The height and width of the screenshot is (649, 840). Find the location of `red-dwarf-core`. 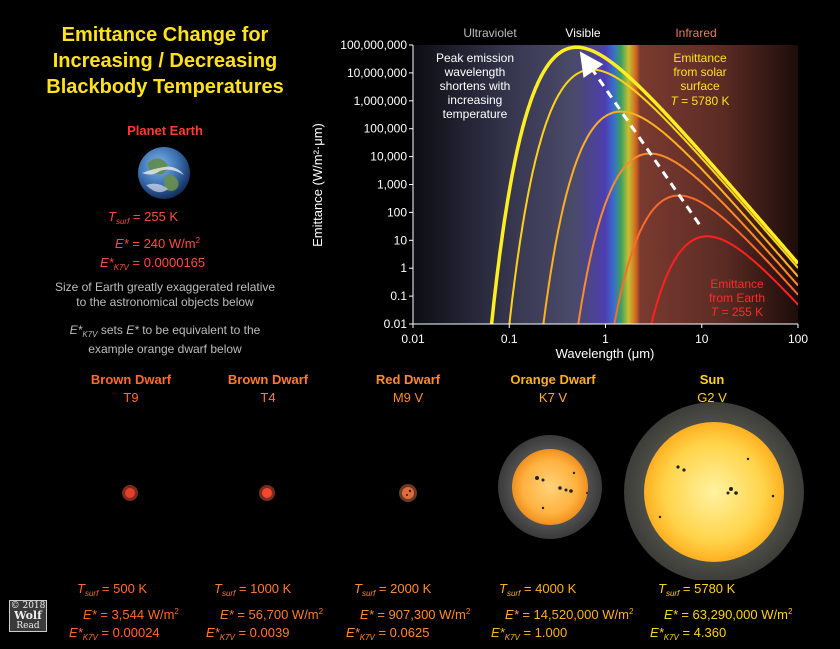

red-dwarf-core is located at coordinates (408, 493).